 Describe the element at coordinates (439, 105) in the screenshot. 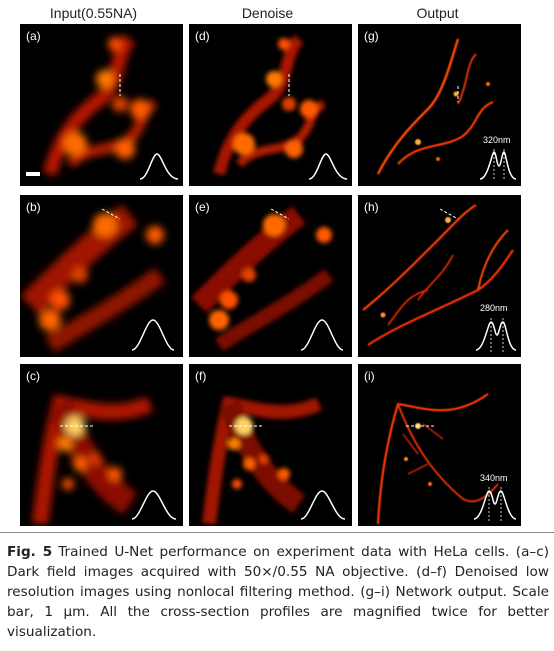

I see `panel-g: (g) 320nm` at that location.